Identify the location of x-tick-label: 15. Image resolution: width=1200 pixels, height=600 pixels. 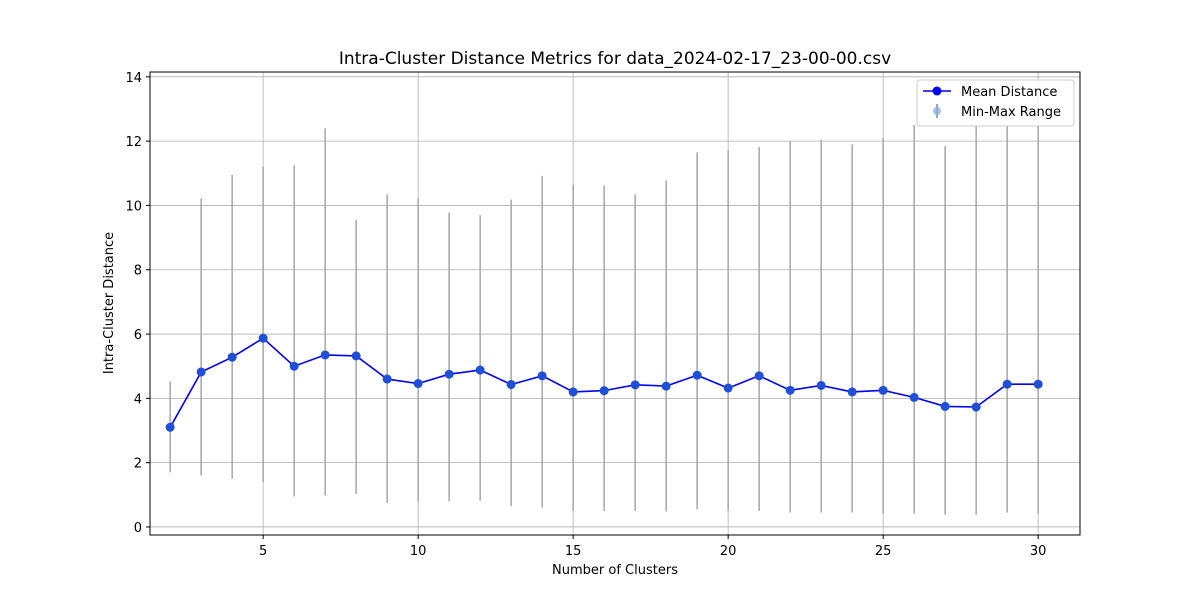
(573, 551).